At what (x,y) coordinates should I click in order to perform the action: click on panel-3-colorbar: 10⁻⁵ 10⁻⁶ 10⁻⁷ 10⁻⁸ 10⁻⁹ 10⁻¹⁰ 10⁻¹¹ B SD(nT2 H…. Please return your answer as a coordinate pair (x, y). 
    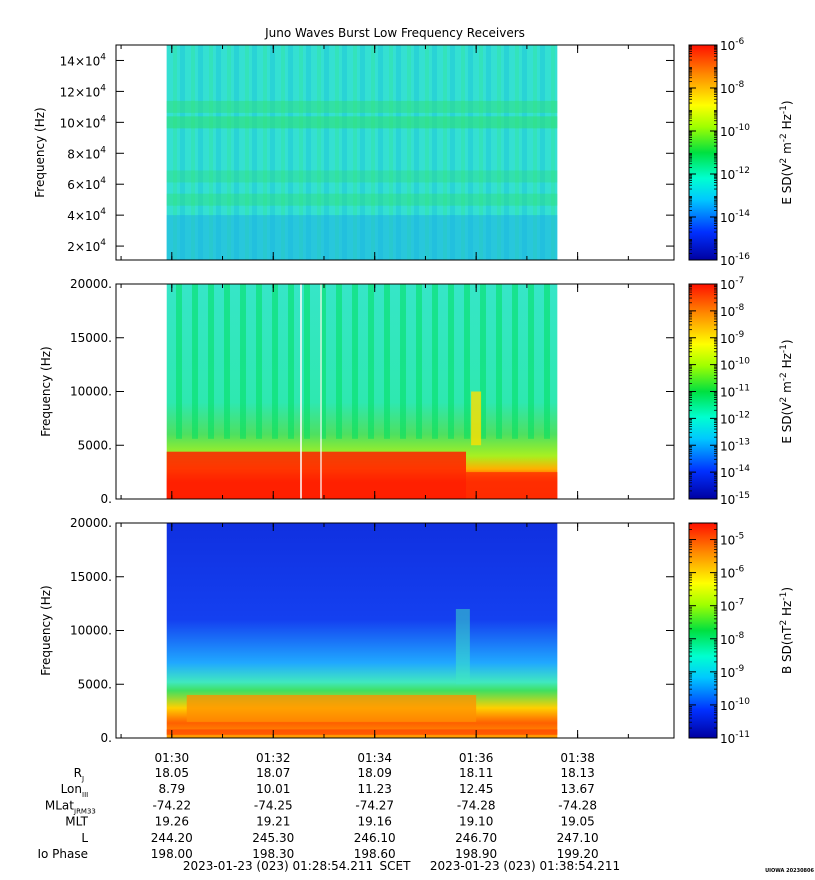
    Looking at the image, I should click on (741, 634).